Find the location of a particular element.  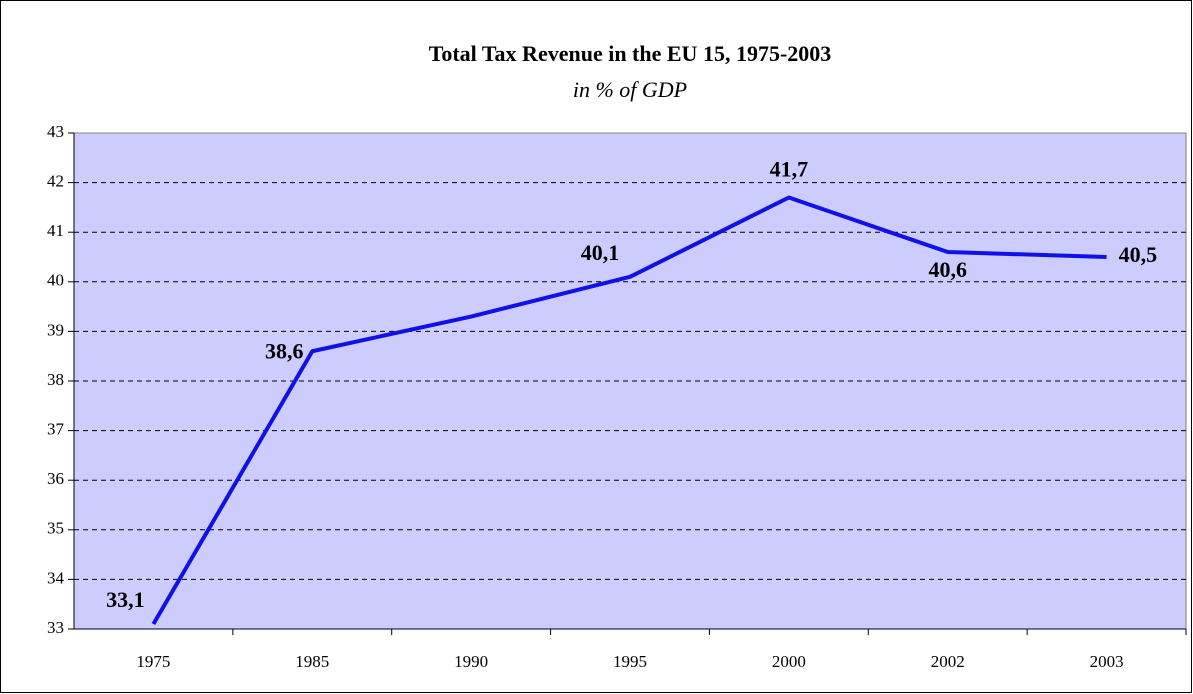

y-tick-label: 33 is located at coordinates (55, 627).